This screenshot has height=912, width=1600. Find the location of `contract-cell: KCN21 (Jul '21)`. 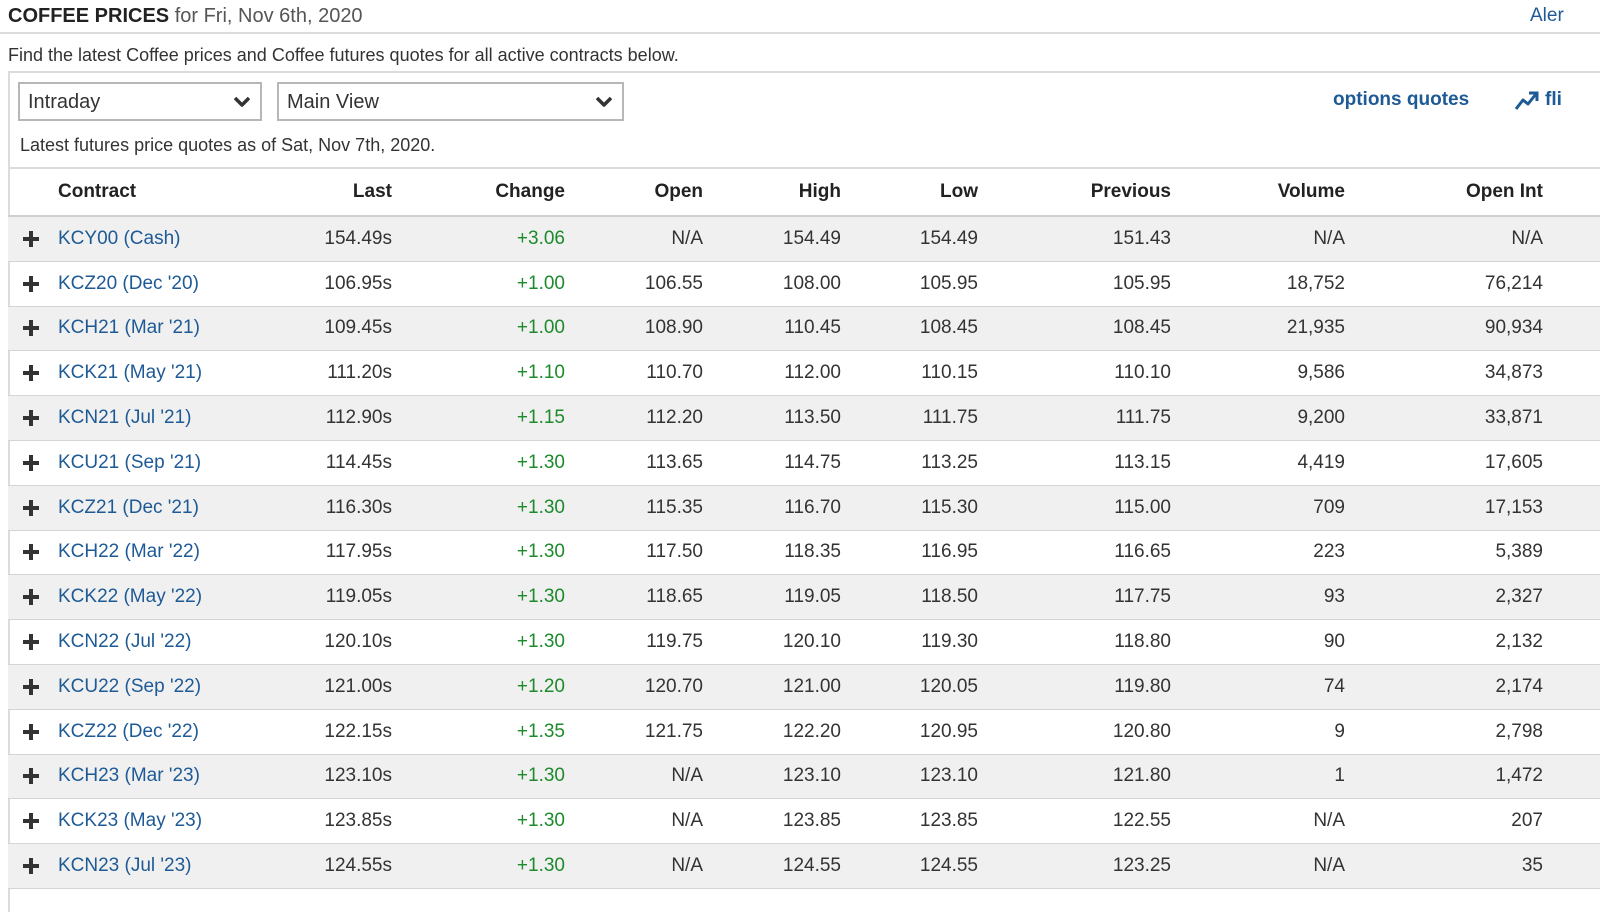

contract-cell: KCN21 (Jul '21) is located at coordinates (125, 418).